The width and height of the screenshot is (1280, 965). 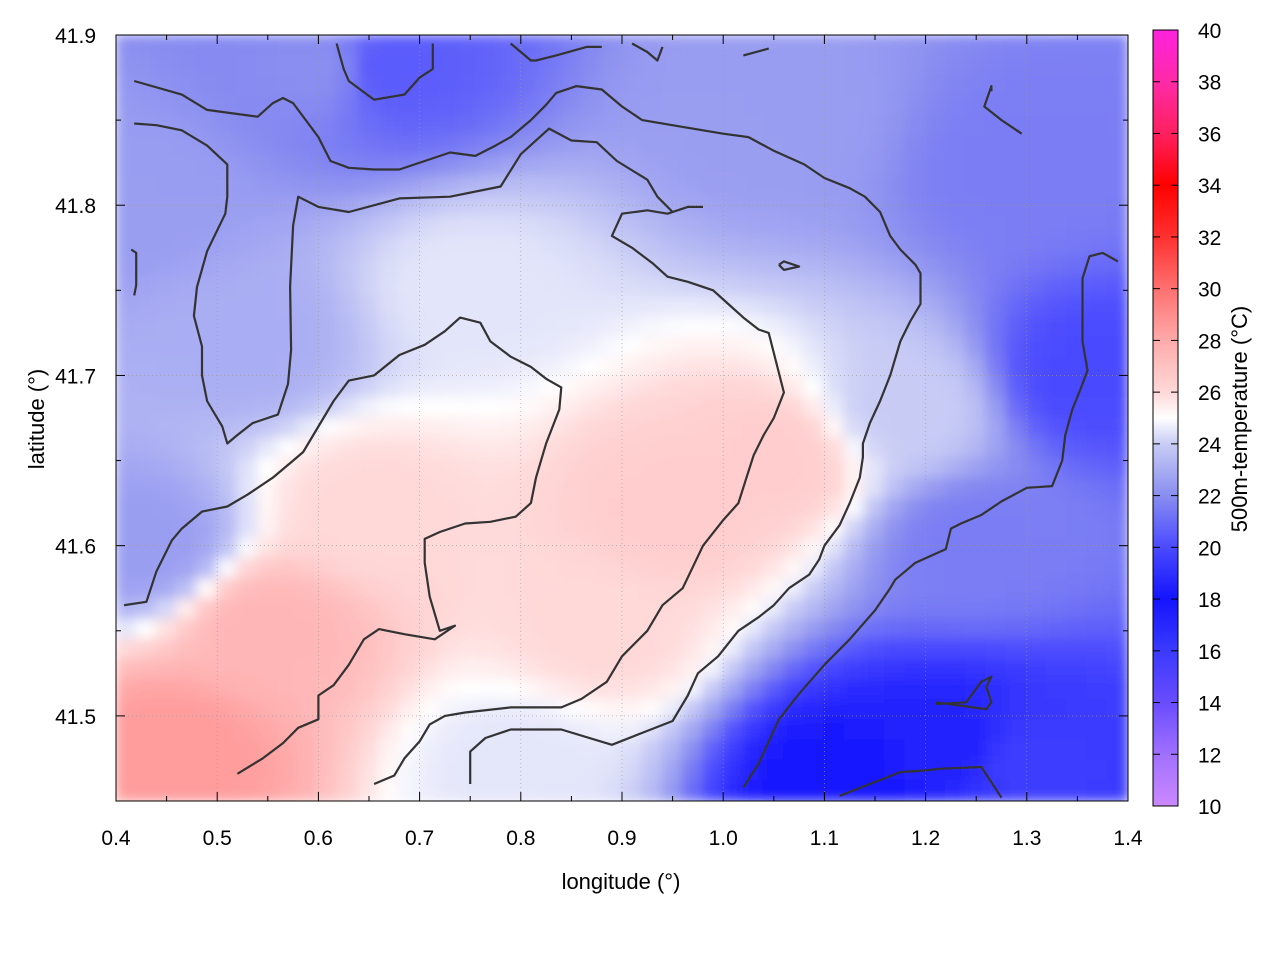 What do you see at coordinates (1209, 31) in the screenshot?
I see `colorbar-tick-label: 40` at bounding box center [1209, 31].